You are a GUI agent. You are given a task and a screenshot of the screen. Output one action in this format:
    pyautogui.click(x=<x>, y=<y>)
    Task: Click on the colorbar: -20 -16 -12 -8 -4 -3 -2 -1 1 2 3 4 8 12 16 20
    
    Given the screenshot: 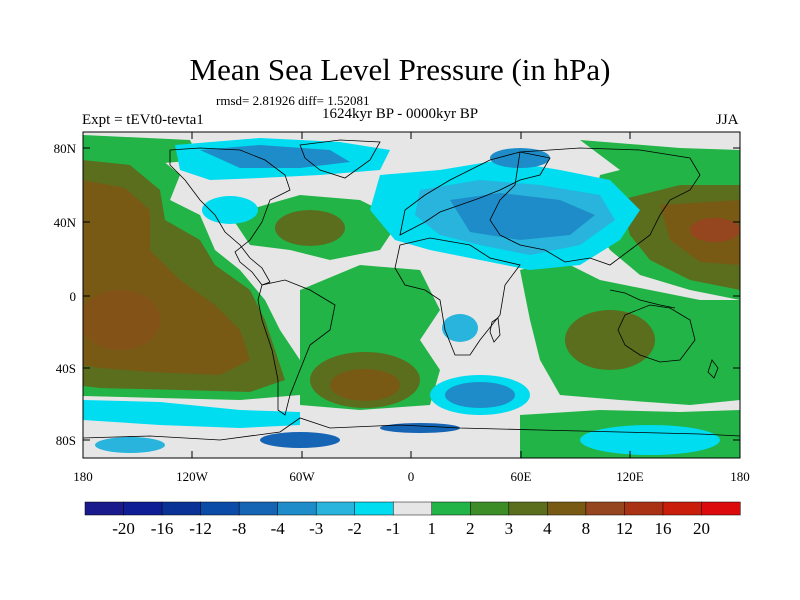 What is the action you would take?
    pyautogui.click(x=412, y=519)
    